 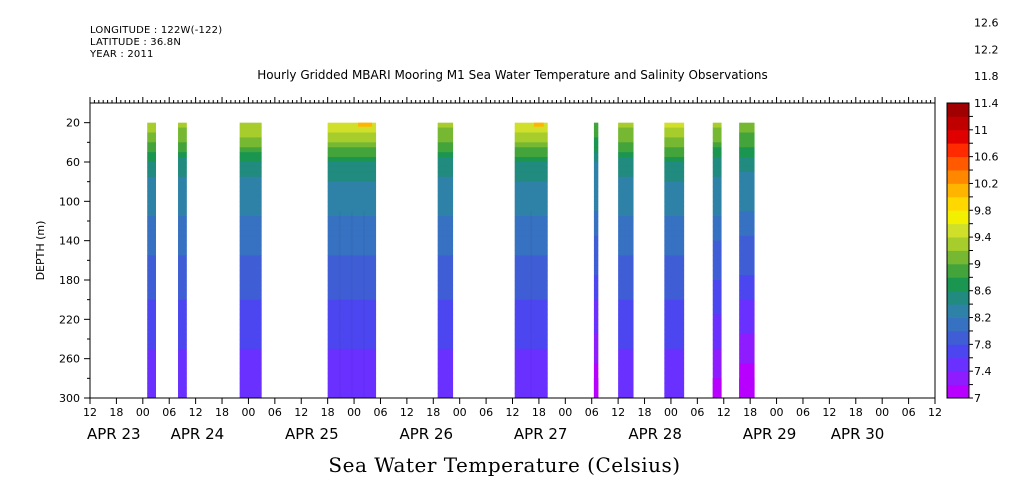 What do you see at coordinates (983, 344) in the screenshot?
I see `colorbar-tick-label: 7.8` at bounding box center [983, 344].